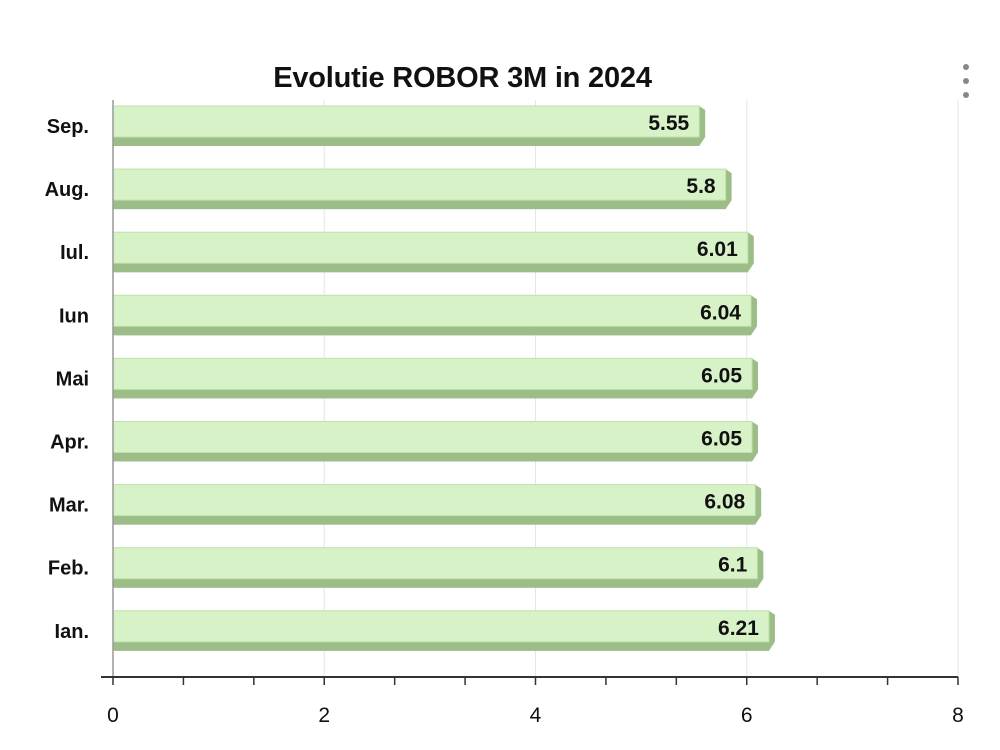 This screenshot has width=1000, height=750. What do you see at coordinates (724, 502) in the screenshot?
I see `data-label: 6.08` at bounding box center [724, 502].